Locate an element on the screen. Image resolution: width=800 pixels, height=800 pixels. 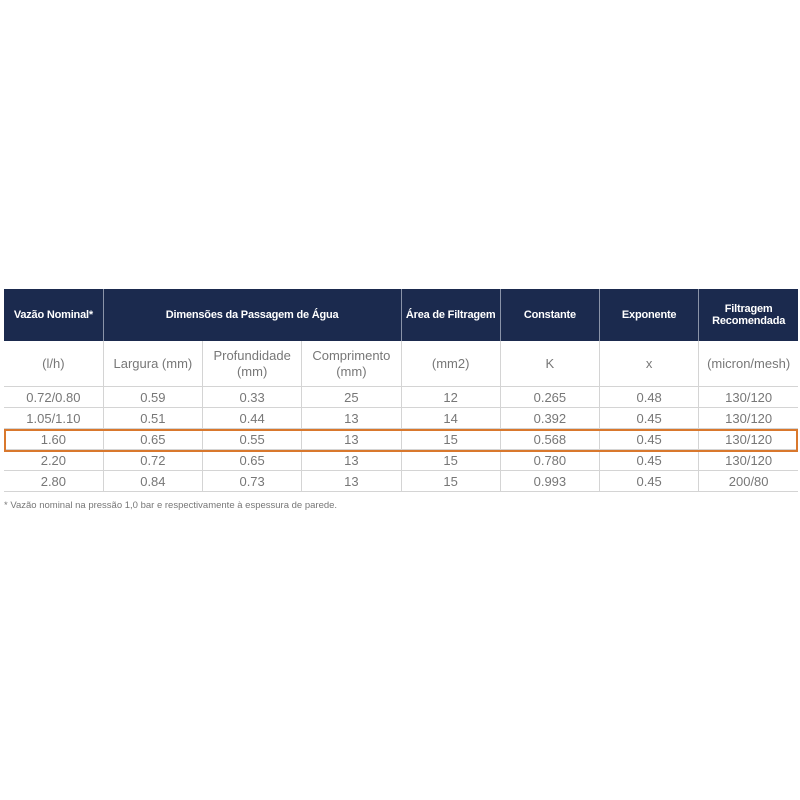
header-vazao: Vazão Nominal* is located at coordinates (54, 315).